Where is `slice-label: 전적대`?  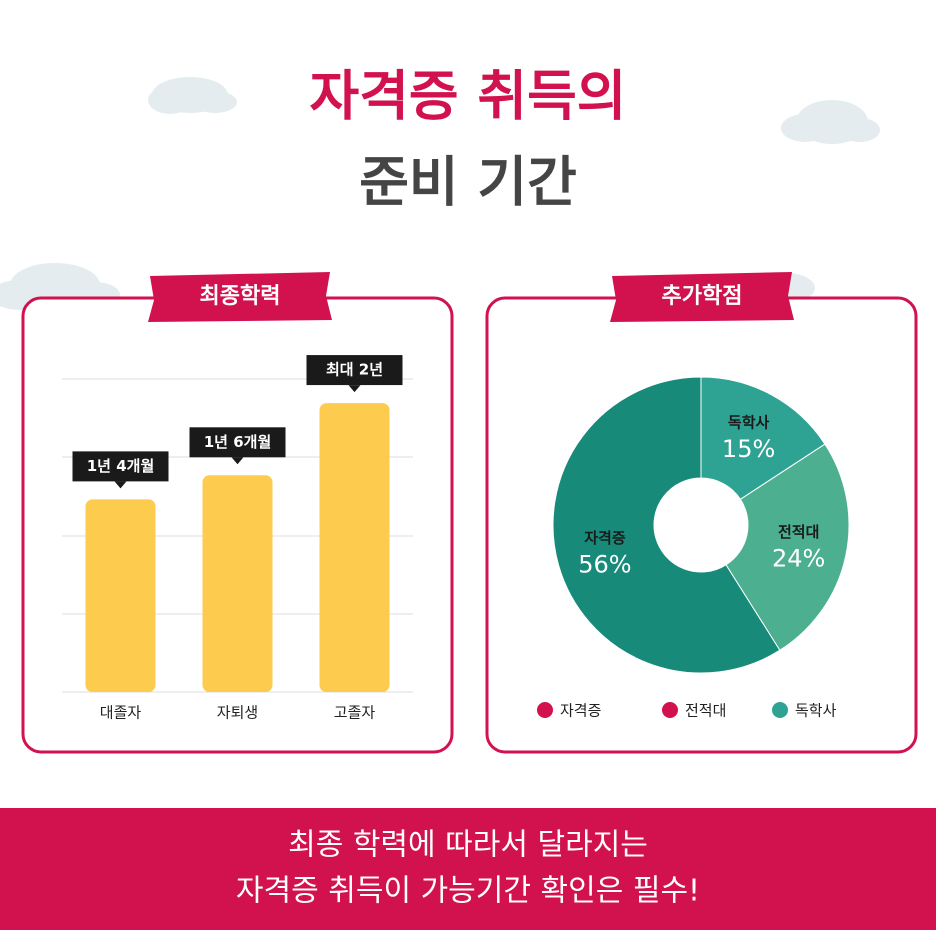 slice-label: 전적대 is located at coordinates (798, 532).